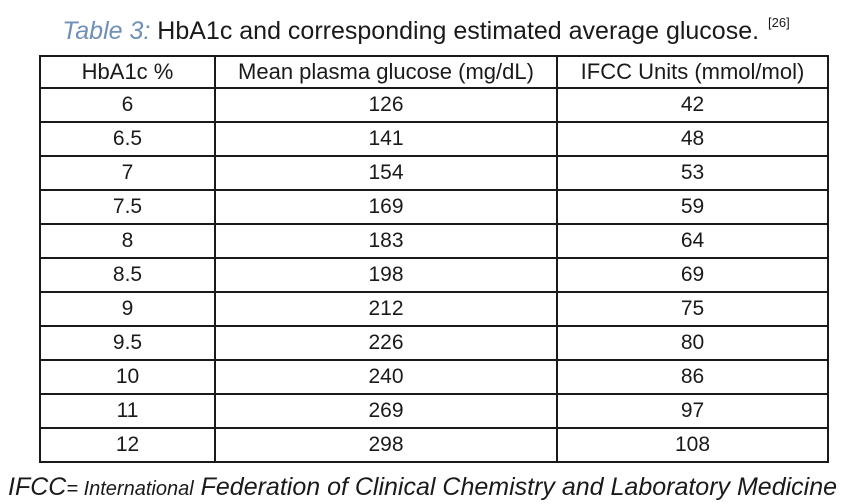 The height and width of the screenshot is (504, 852). What do you see at coordinates (386, 72) in the screenshot?
I see `header-mean-plasma-glucose: Mean plasma glucose (mg/dL)` at bounding box center [386, 72].